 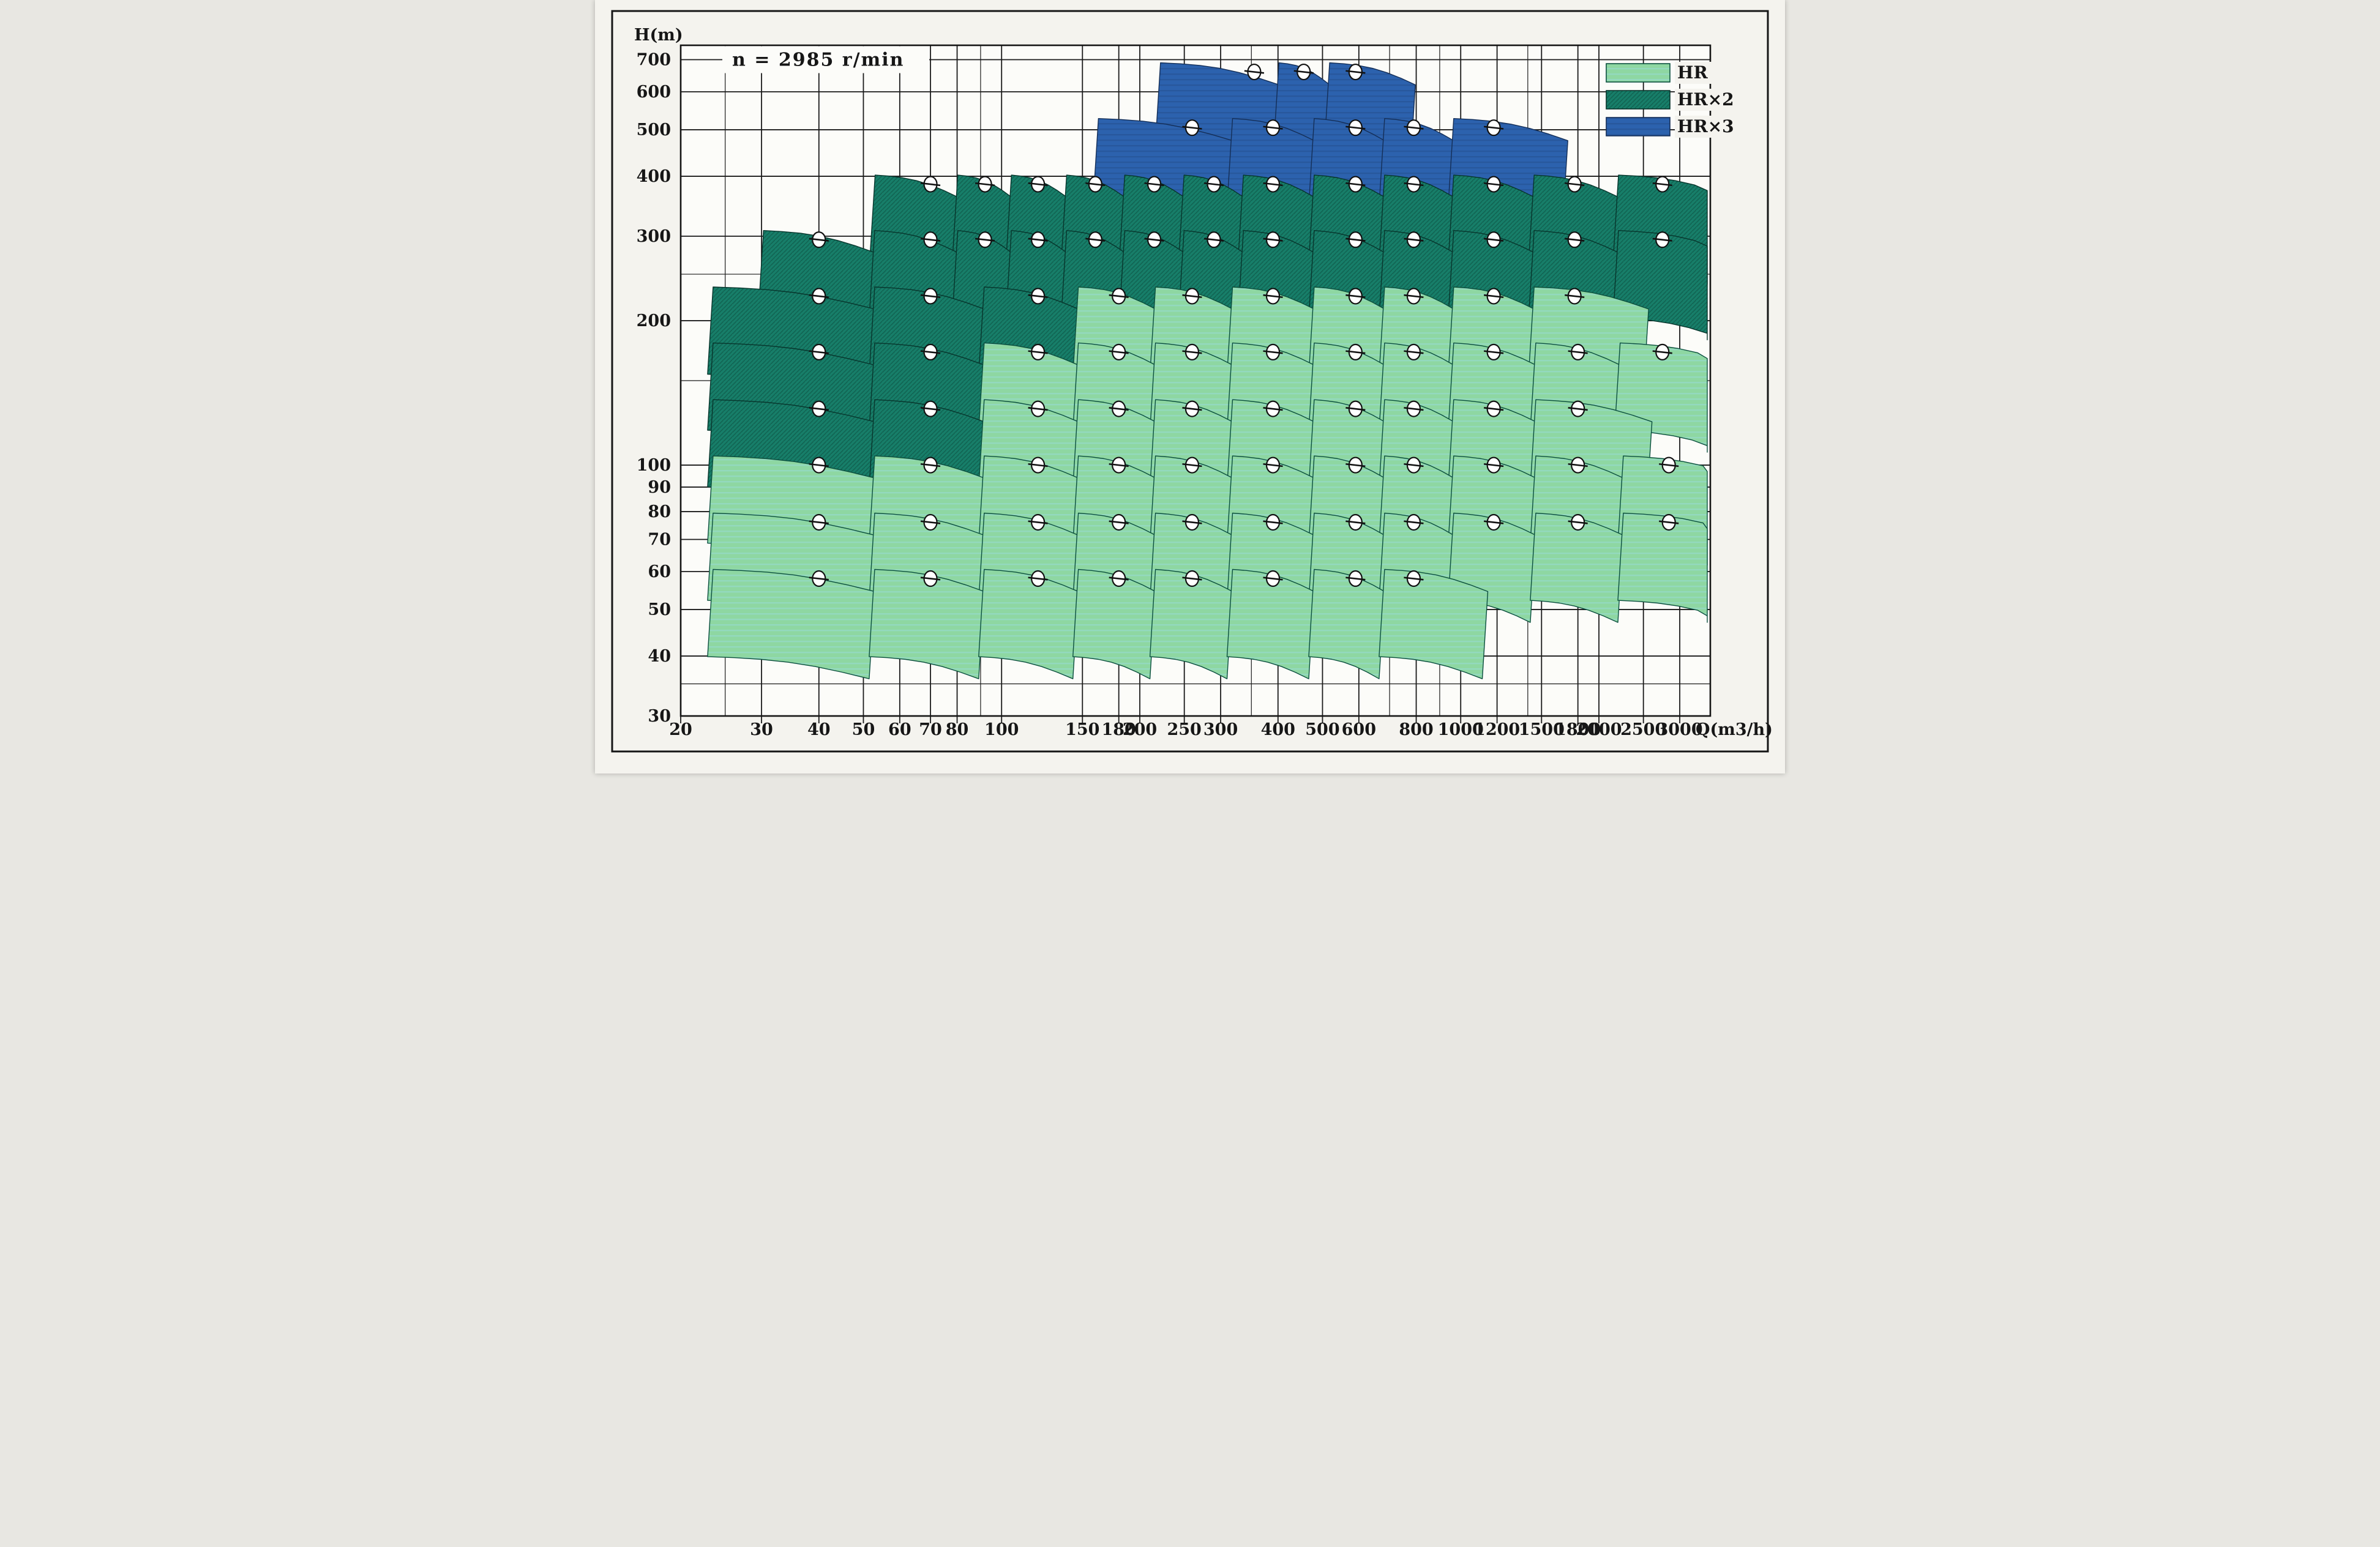 I want to click on pump-tile-HR-Q1800-H76, so click(x=1577, y=567).